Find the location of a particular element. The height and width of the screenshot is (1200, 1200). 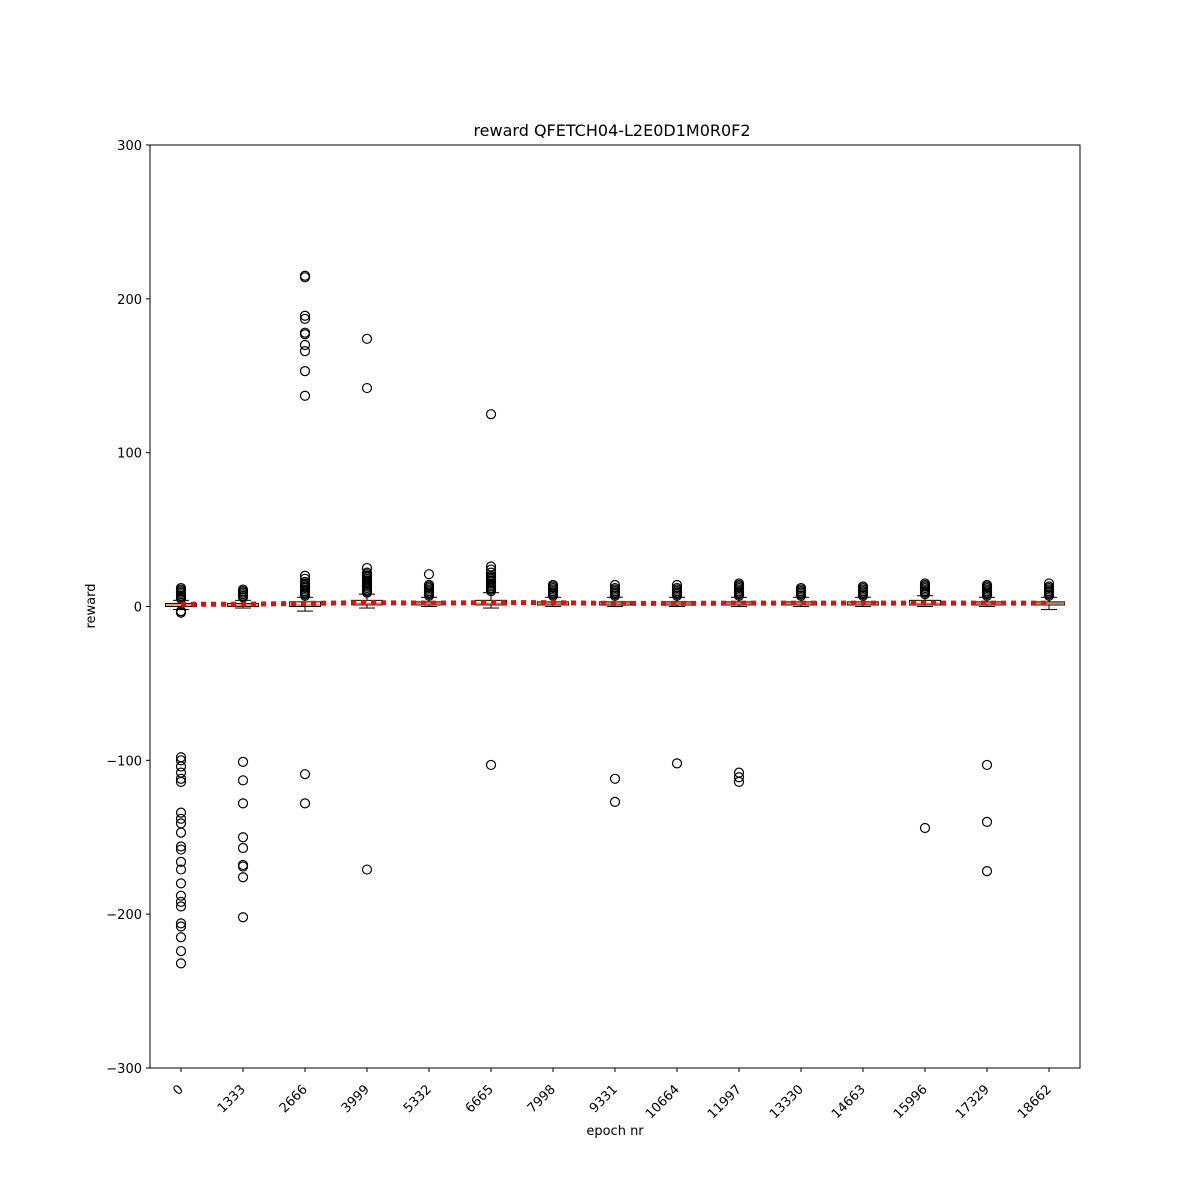

y-tick-label: −100 is located at coordinates (124, 761).